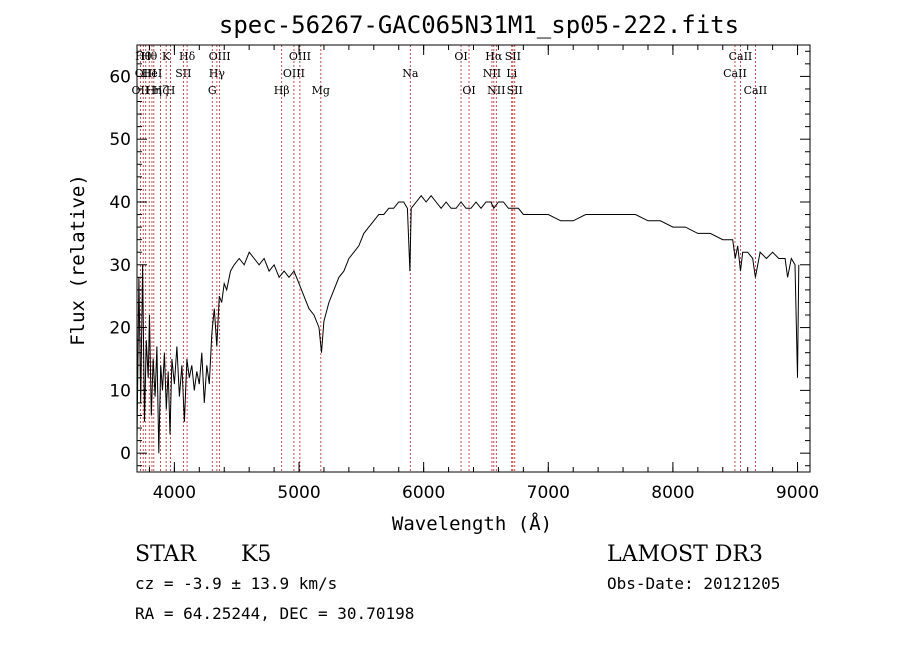 The width and height of the screenshot is (900, 649). I want to click on object-subclass: K5, so click(256, 554).